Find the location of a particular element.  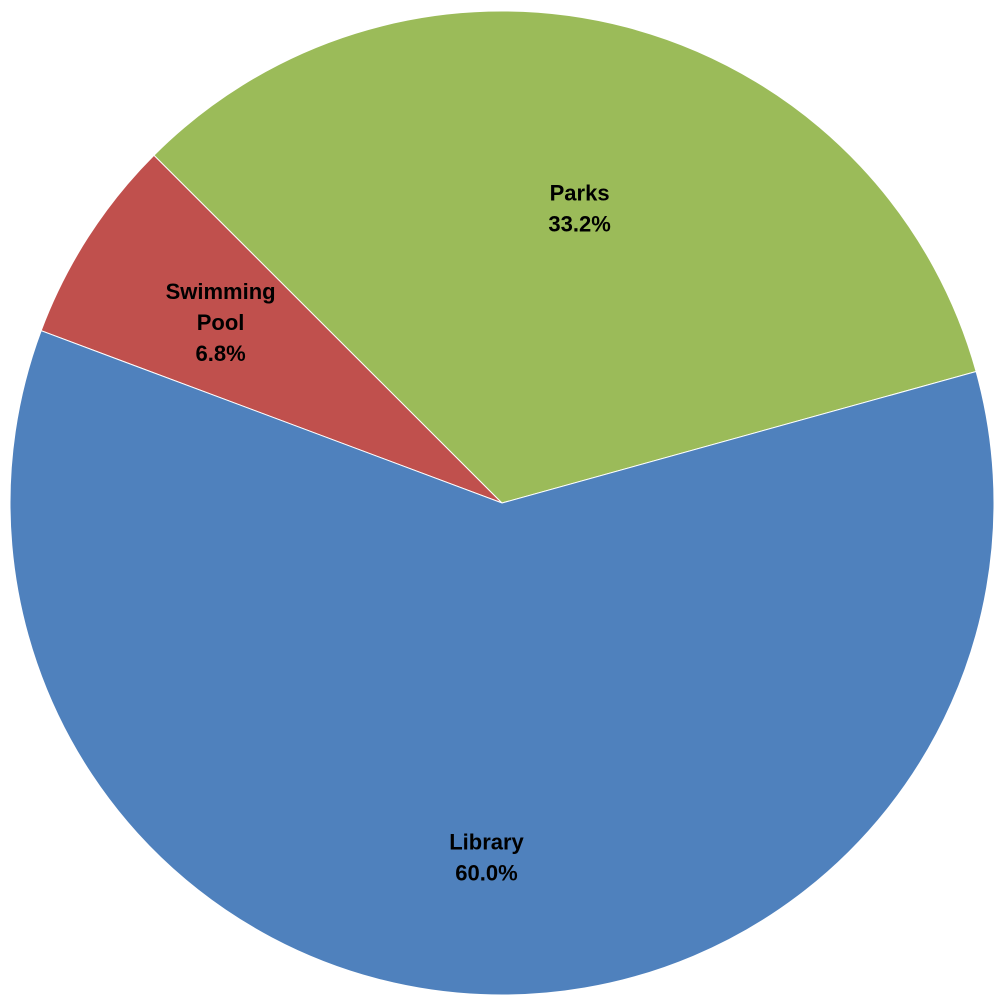

slice-name-label: Parks is located at coordinates (580, 193).